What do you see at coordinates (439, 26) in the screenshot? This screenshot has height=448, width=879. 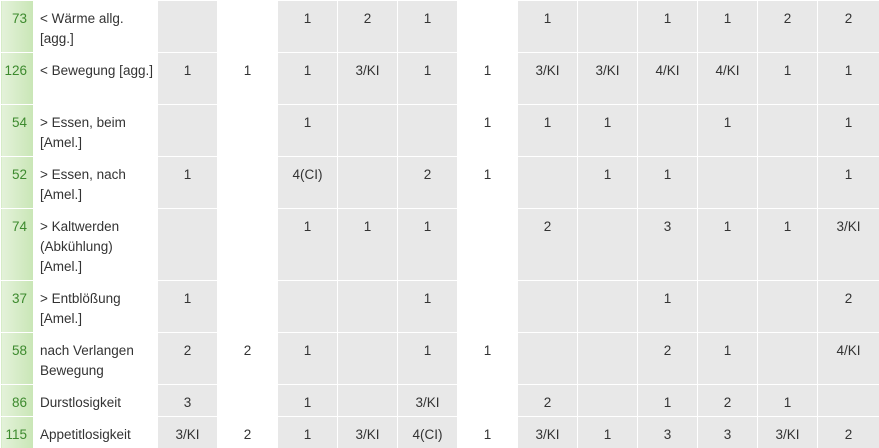 I see `table-row: 73 < Wärme allg. [agg.] 1 2 1 1 1 1 2 2` at bounding box center [439, 26].